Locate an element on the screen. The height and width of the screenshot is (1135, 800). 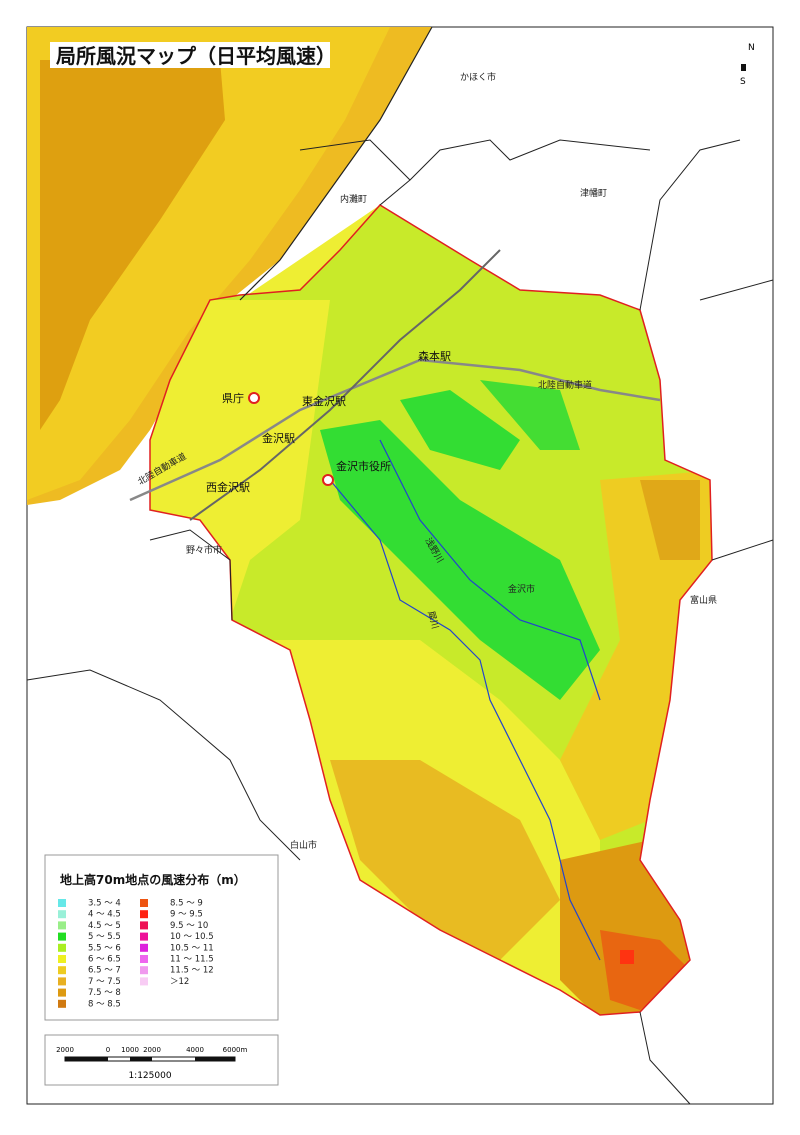
scale-label: 4000 is located at coordinates (195, 1050).